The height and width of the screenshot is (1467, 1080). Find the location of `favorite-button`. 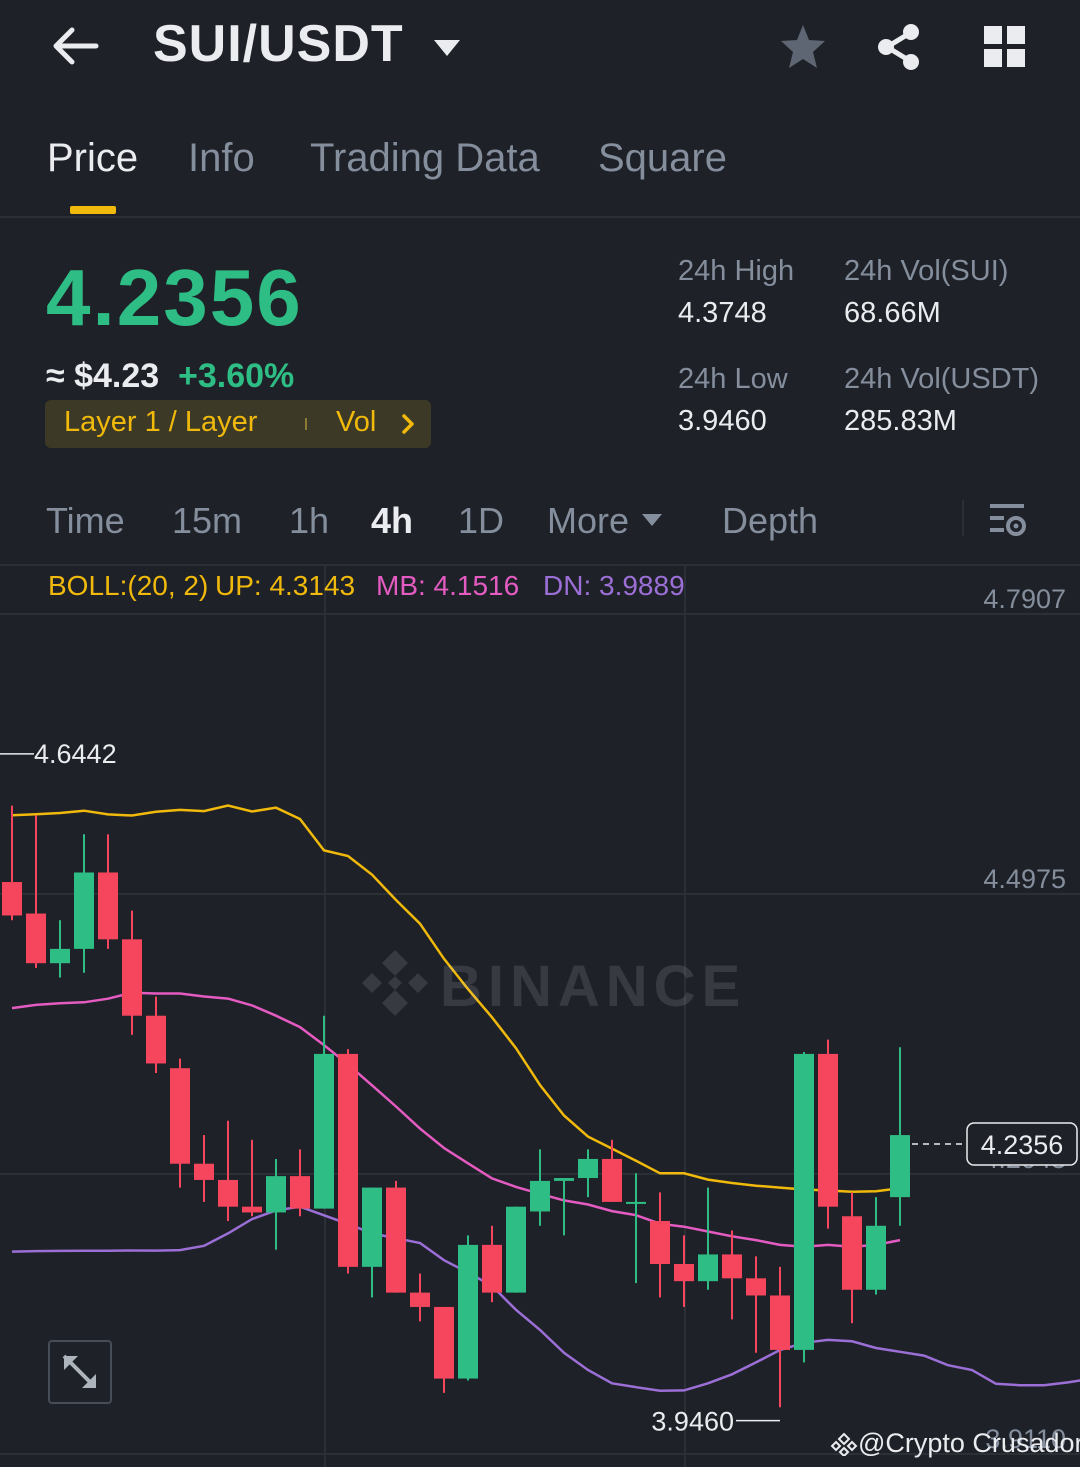

favorite-button is located at coordinates (803, 47).